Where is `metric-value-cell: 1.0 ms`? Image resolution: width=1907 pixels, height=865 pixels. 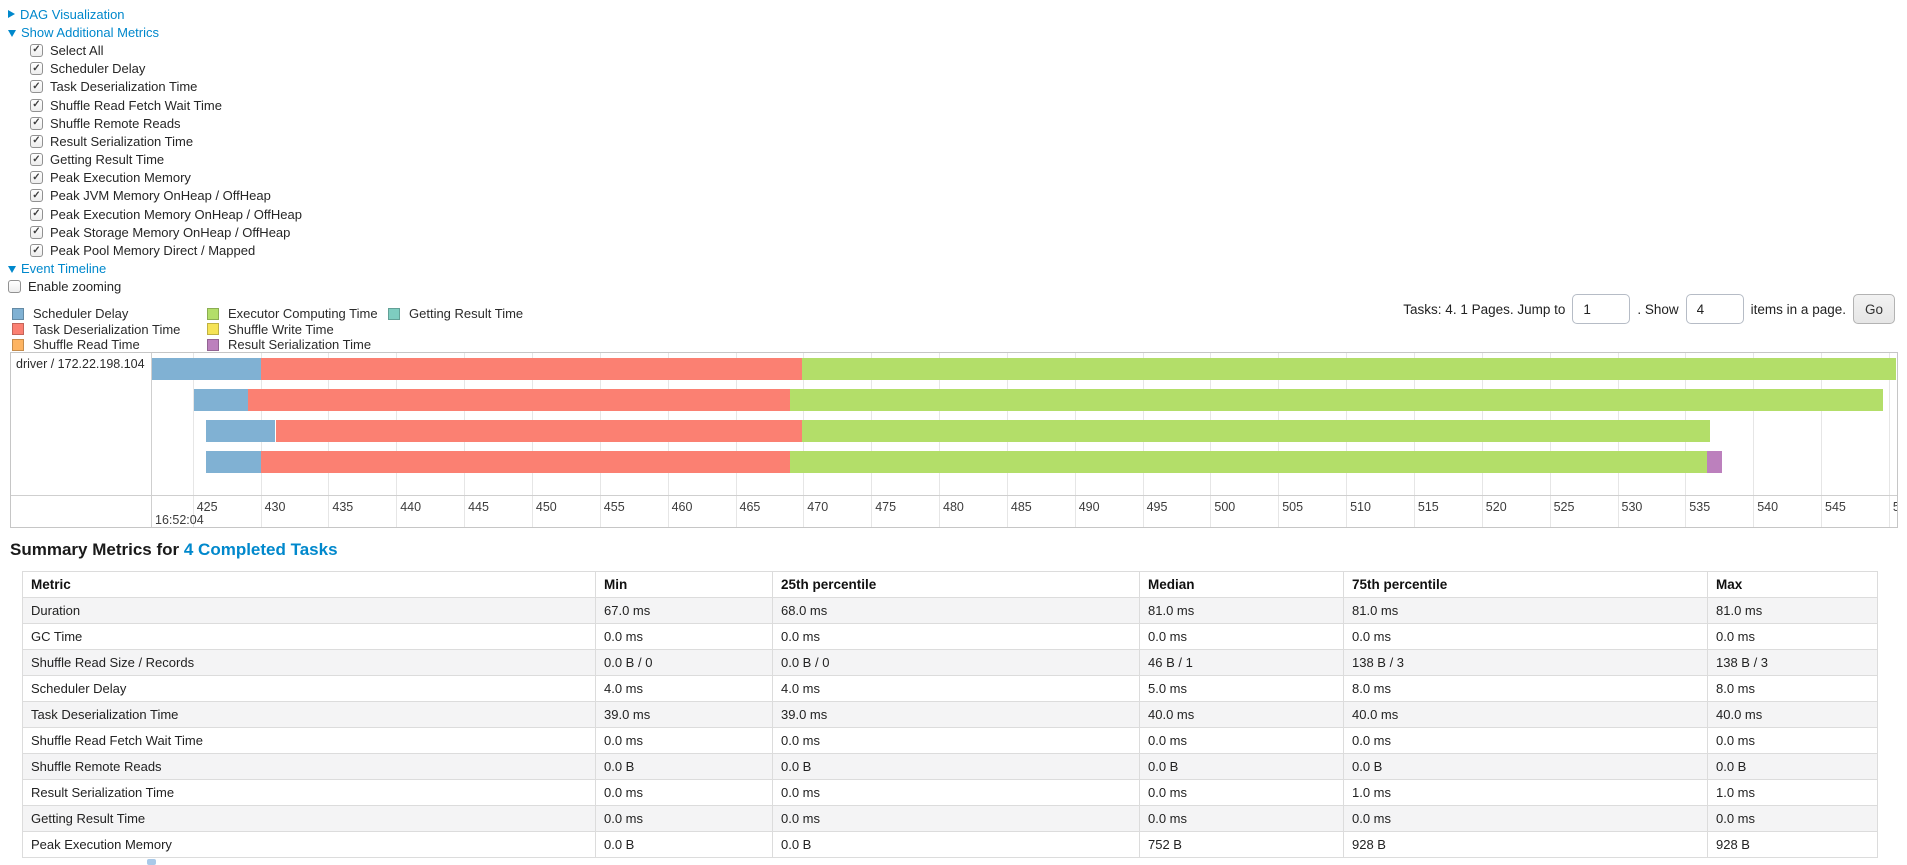 metric-value-cell: 1.0 ms is located at coordinates (1792, 792).